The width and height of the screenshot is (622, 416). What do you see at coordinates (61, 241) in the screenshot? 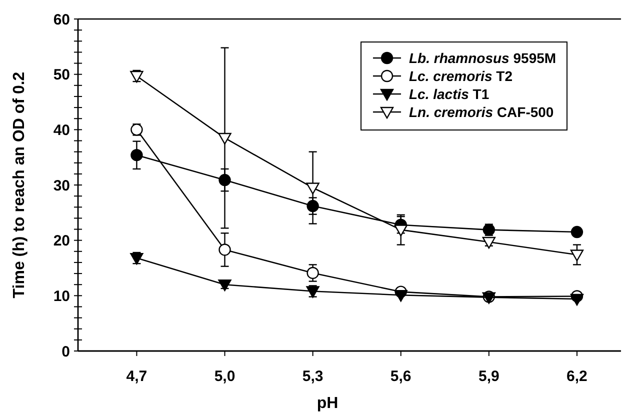
I see `y-tick-label: 20` at bounding box center [61, 241].